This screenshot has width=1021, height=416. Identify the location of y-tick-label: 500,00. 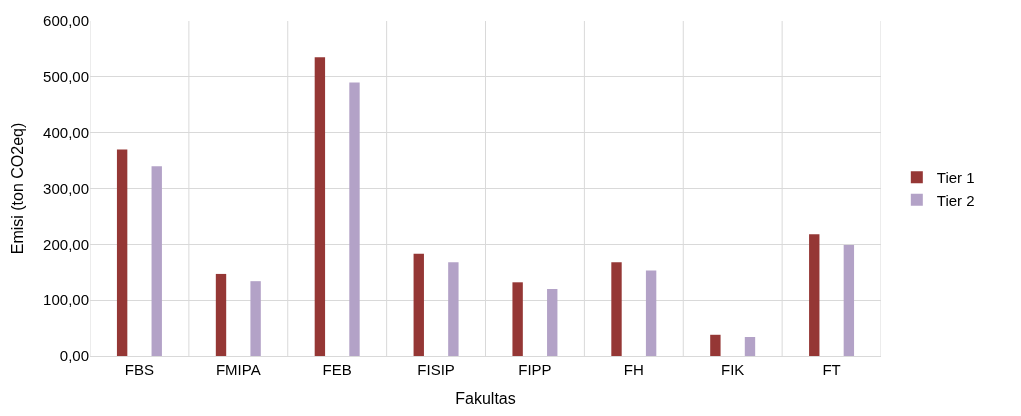
(66, 77).